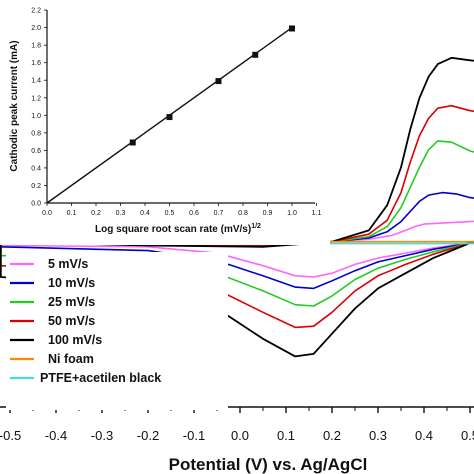 Image resolution: width=474 pixels, height=474 pixels. What do you see at coordinates (47, 213) in the screenshot?
I see `inset-x-tick-label: 0.0` at bounding box center [47, 213].